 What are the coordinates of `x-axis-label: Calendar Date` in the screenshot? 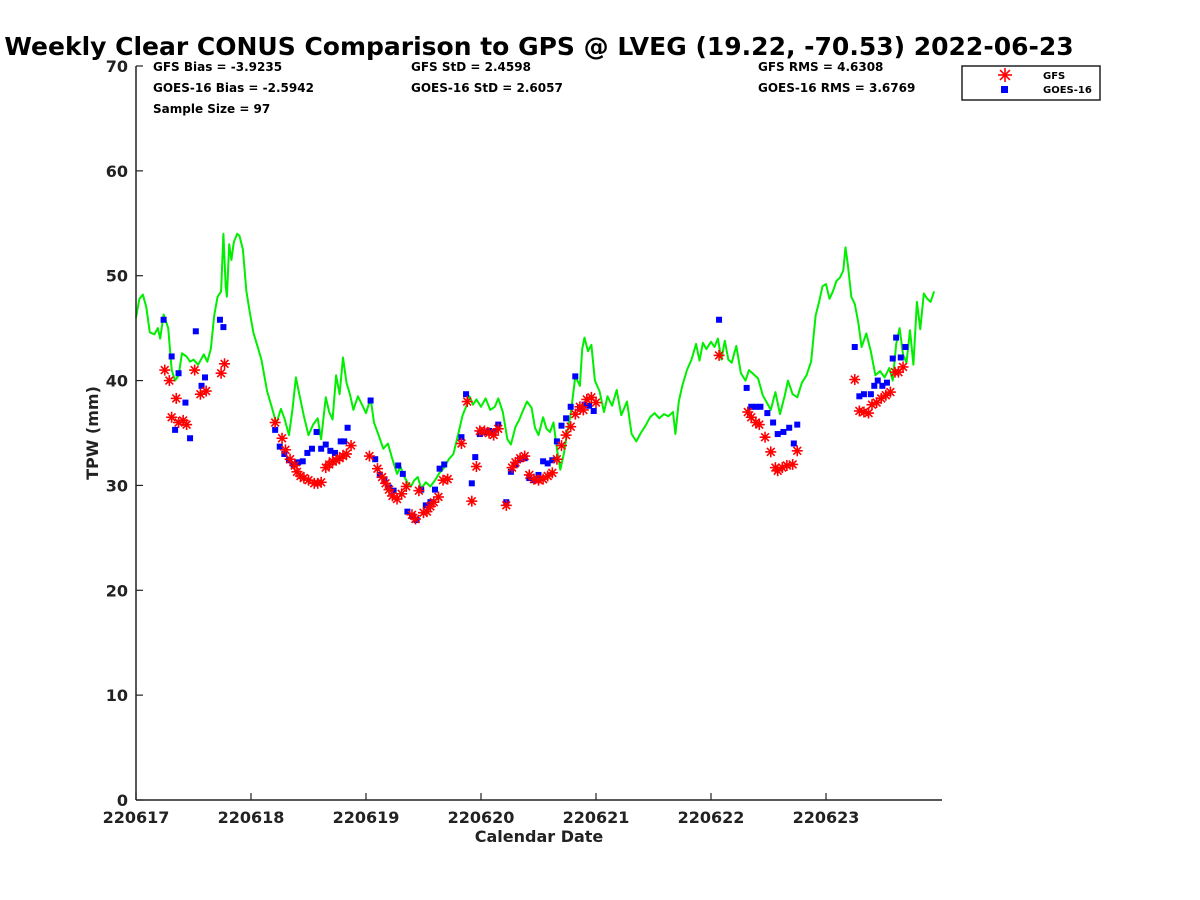 It's located at (539, 836).